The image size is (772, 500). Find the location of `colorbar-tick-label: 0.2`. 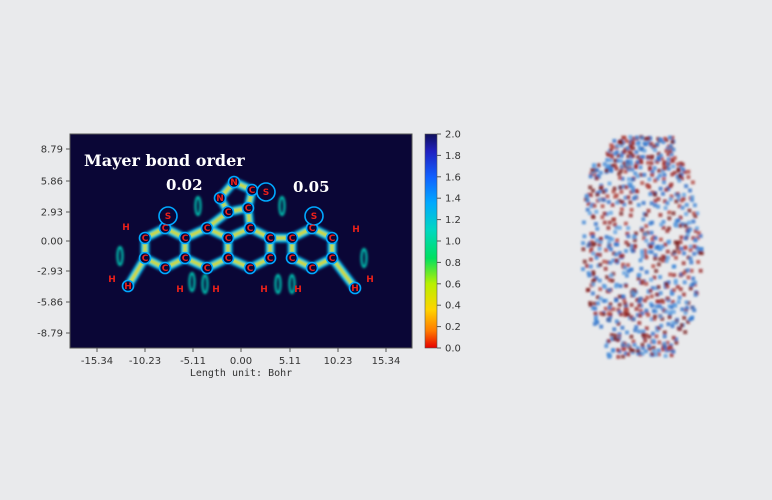

colorbar-tick-label: 0.2 is located at coordinates (453, 327).